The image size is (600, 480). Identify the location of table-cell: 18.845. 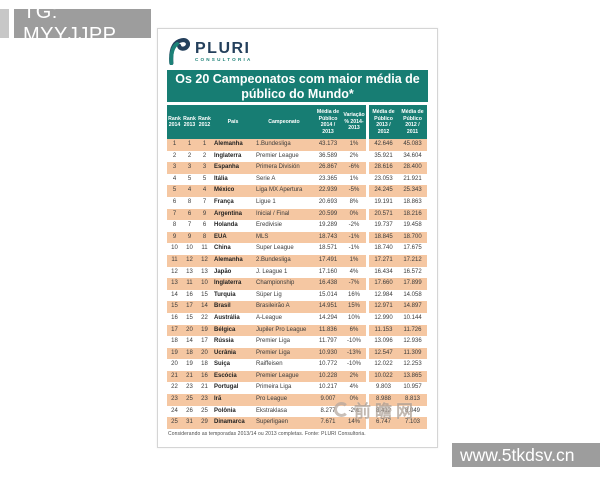
(383, 236).